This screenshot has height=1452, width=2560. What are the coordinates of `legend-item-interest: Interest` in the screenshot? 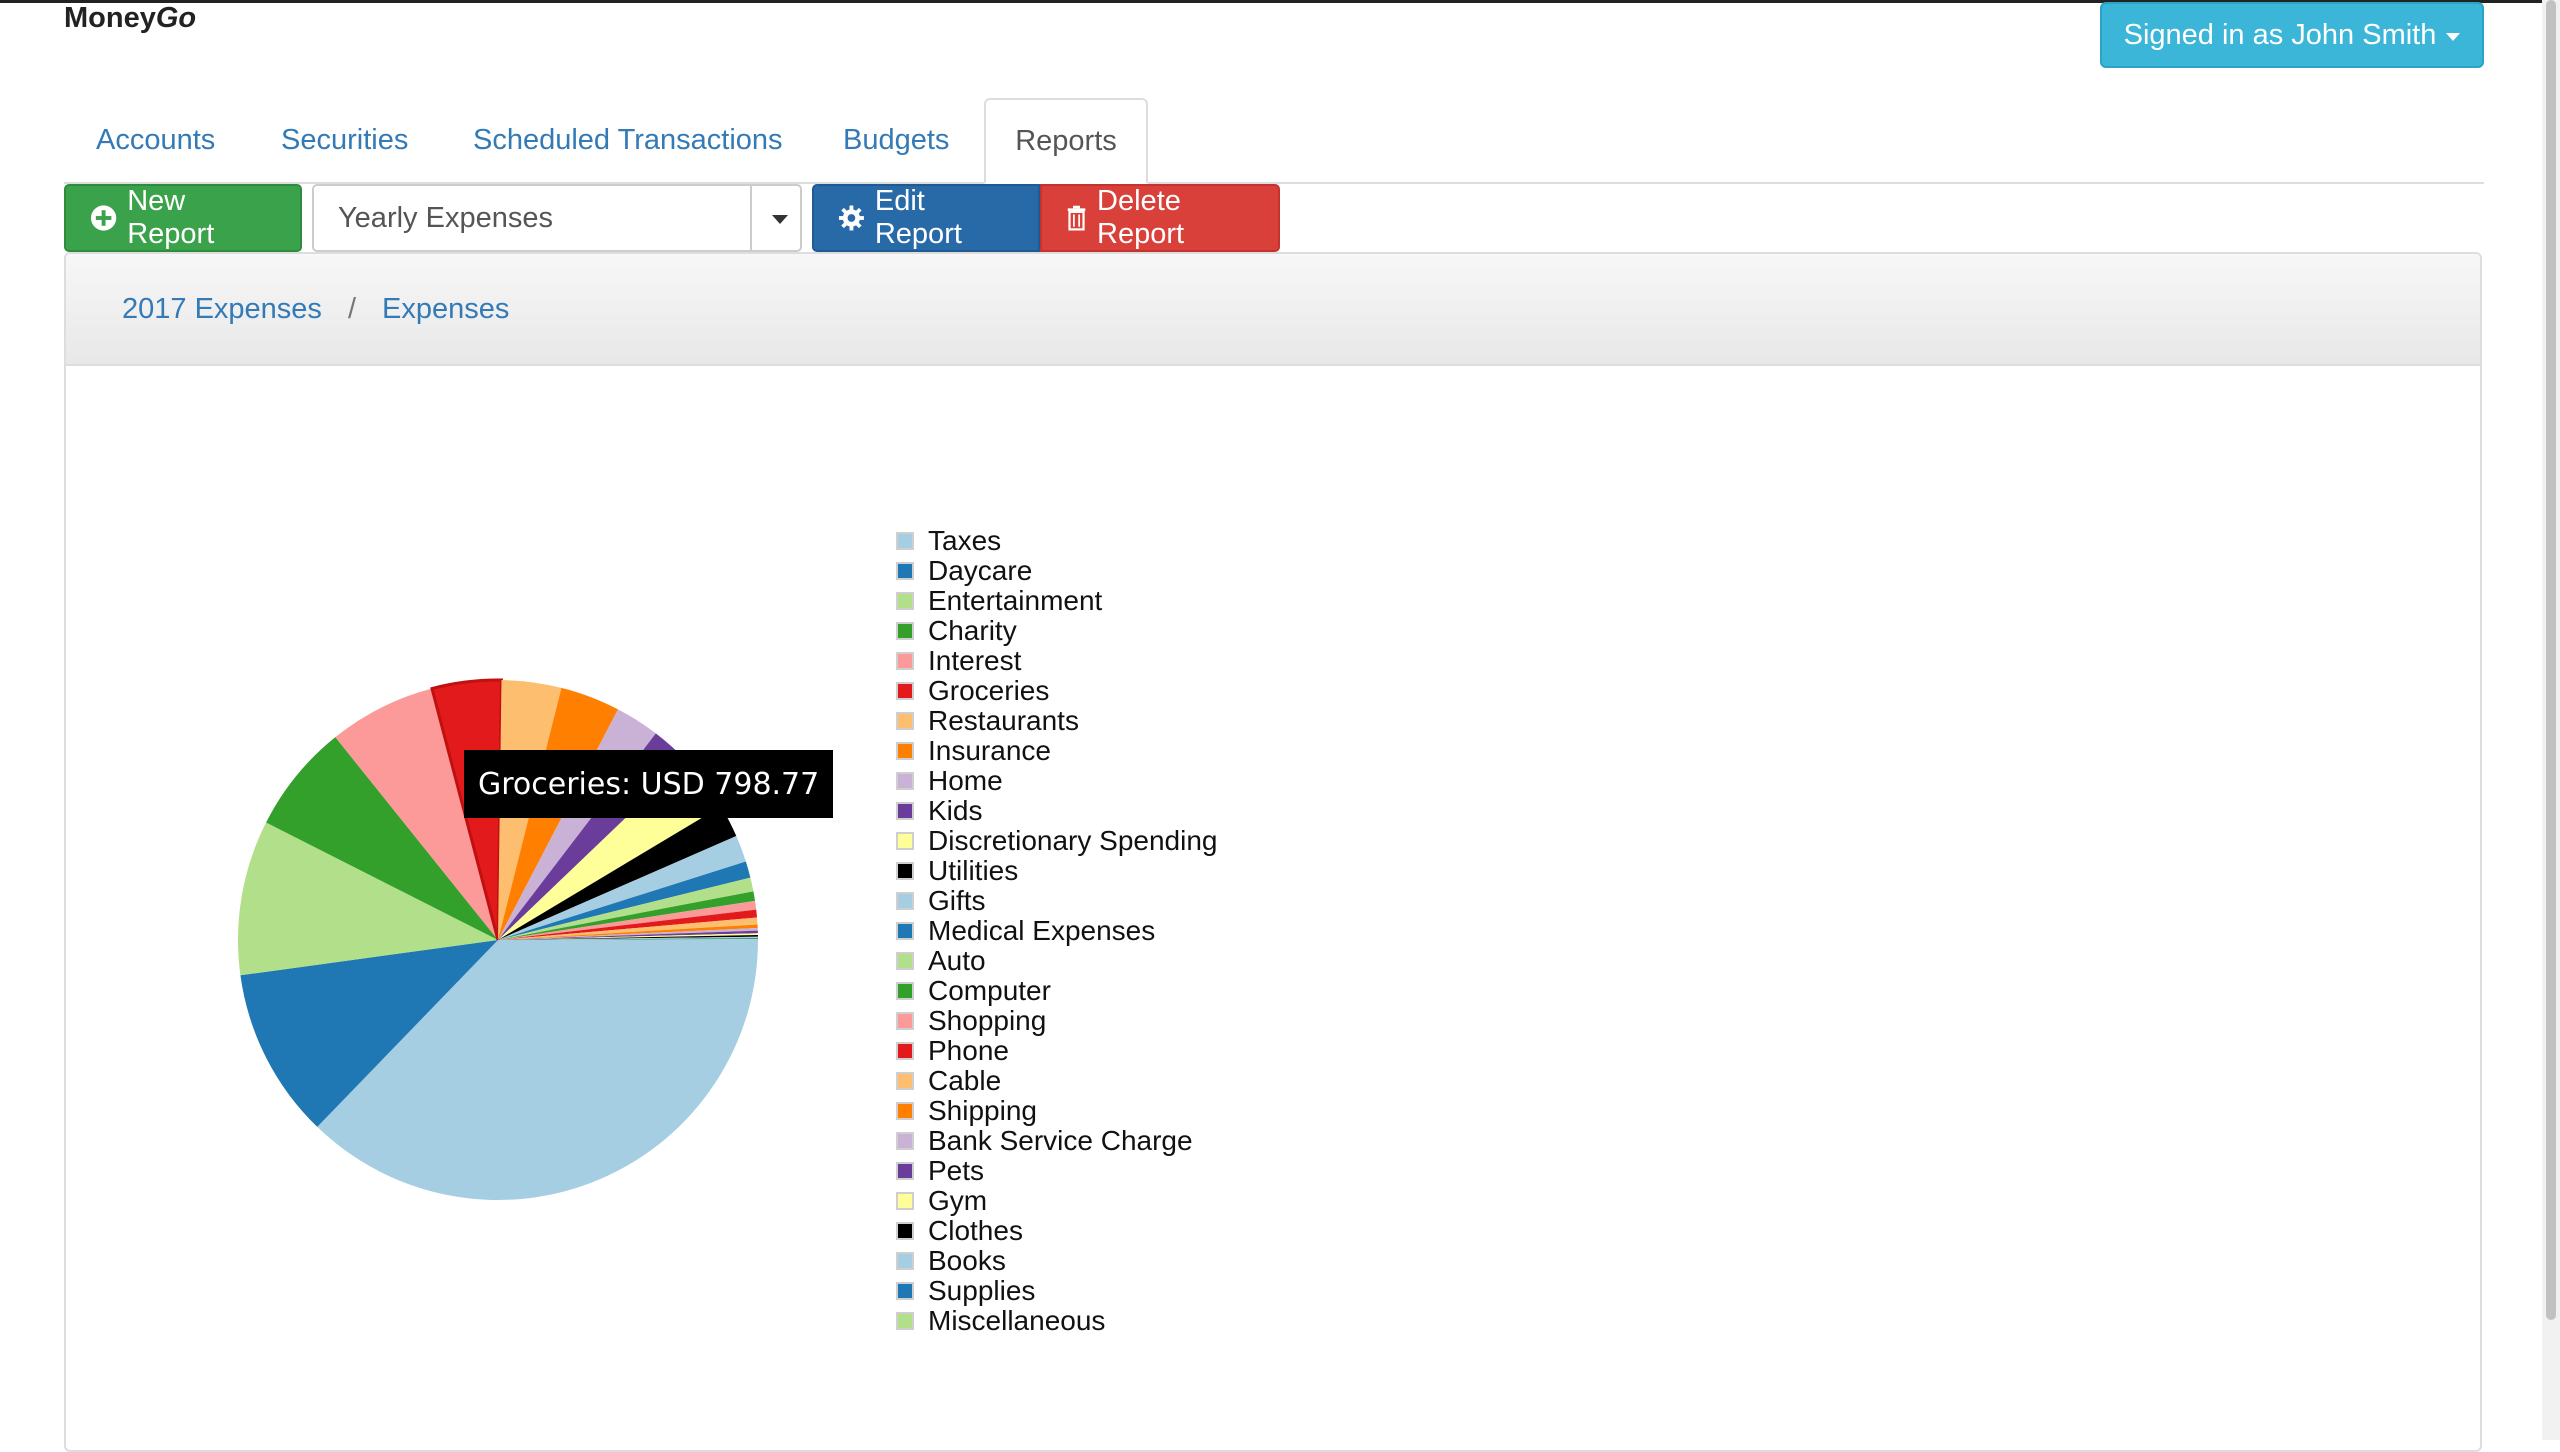 It's located at (1057, 660).